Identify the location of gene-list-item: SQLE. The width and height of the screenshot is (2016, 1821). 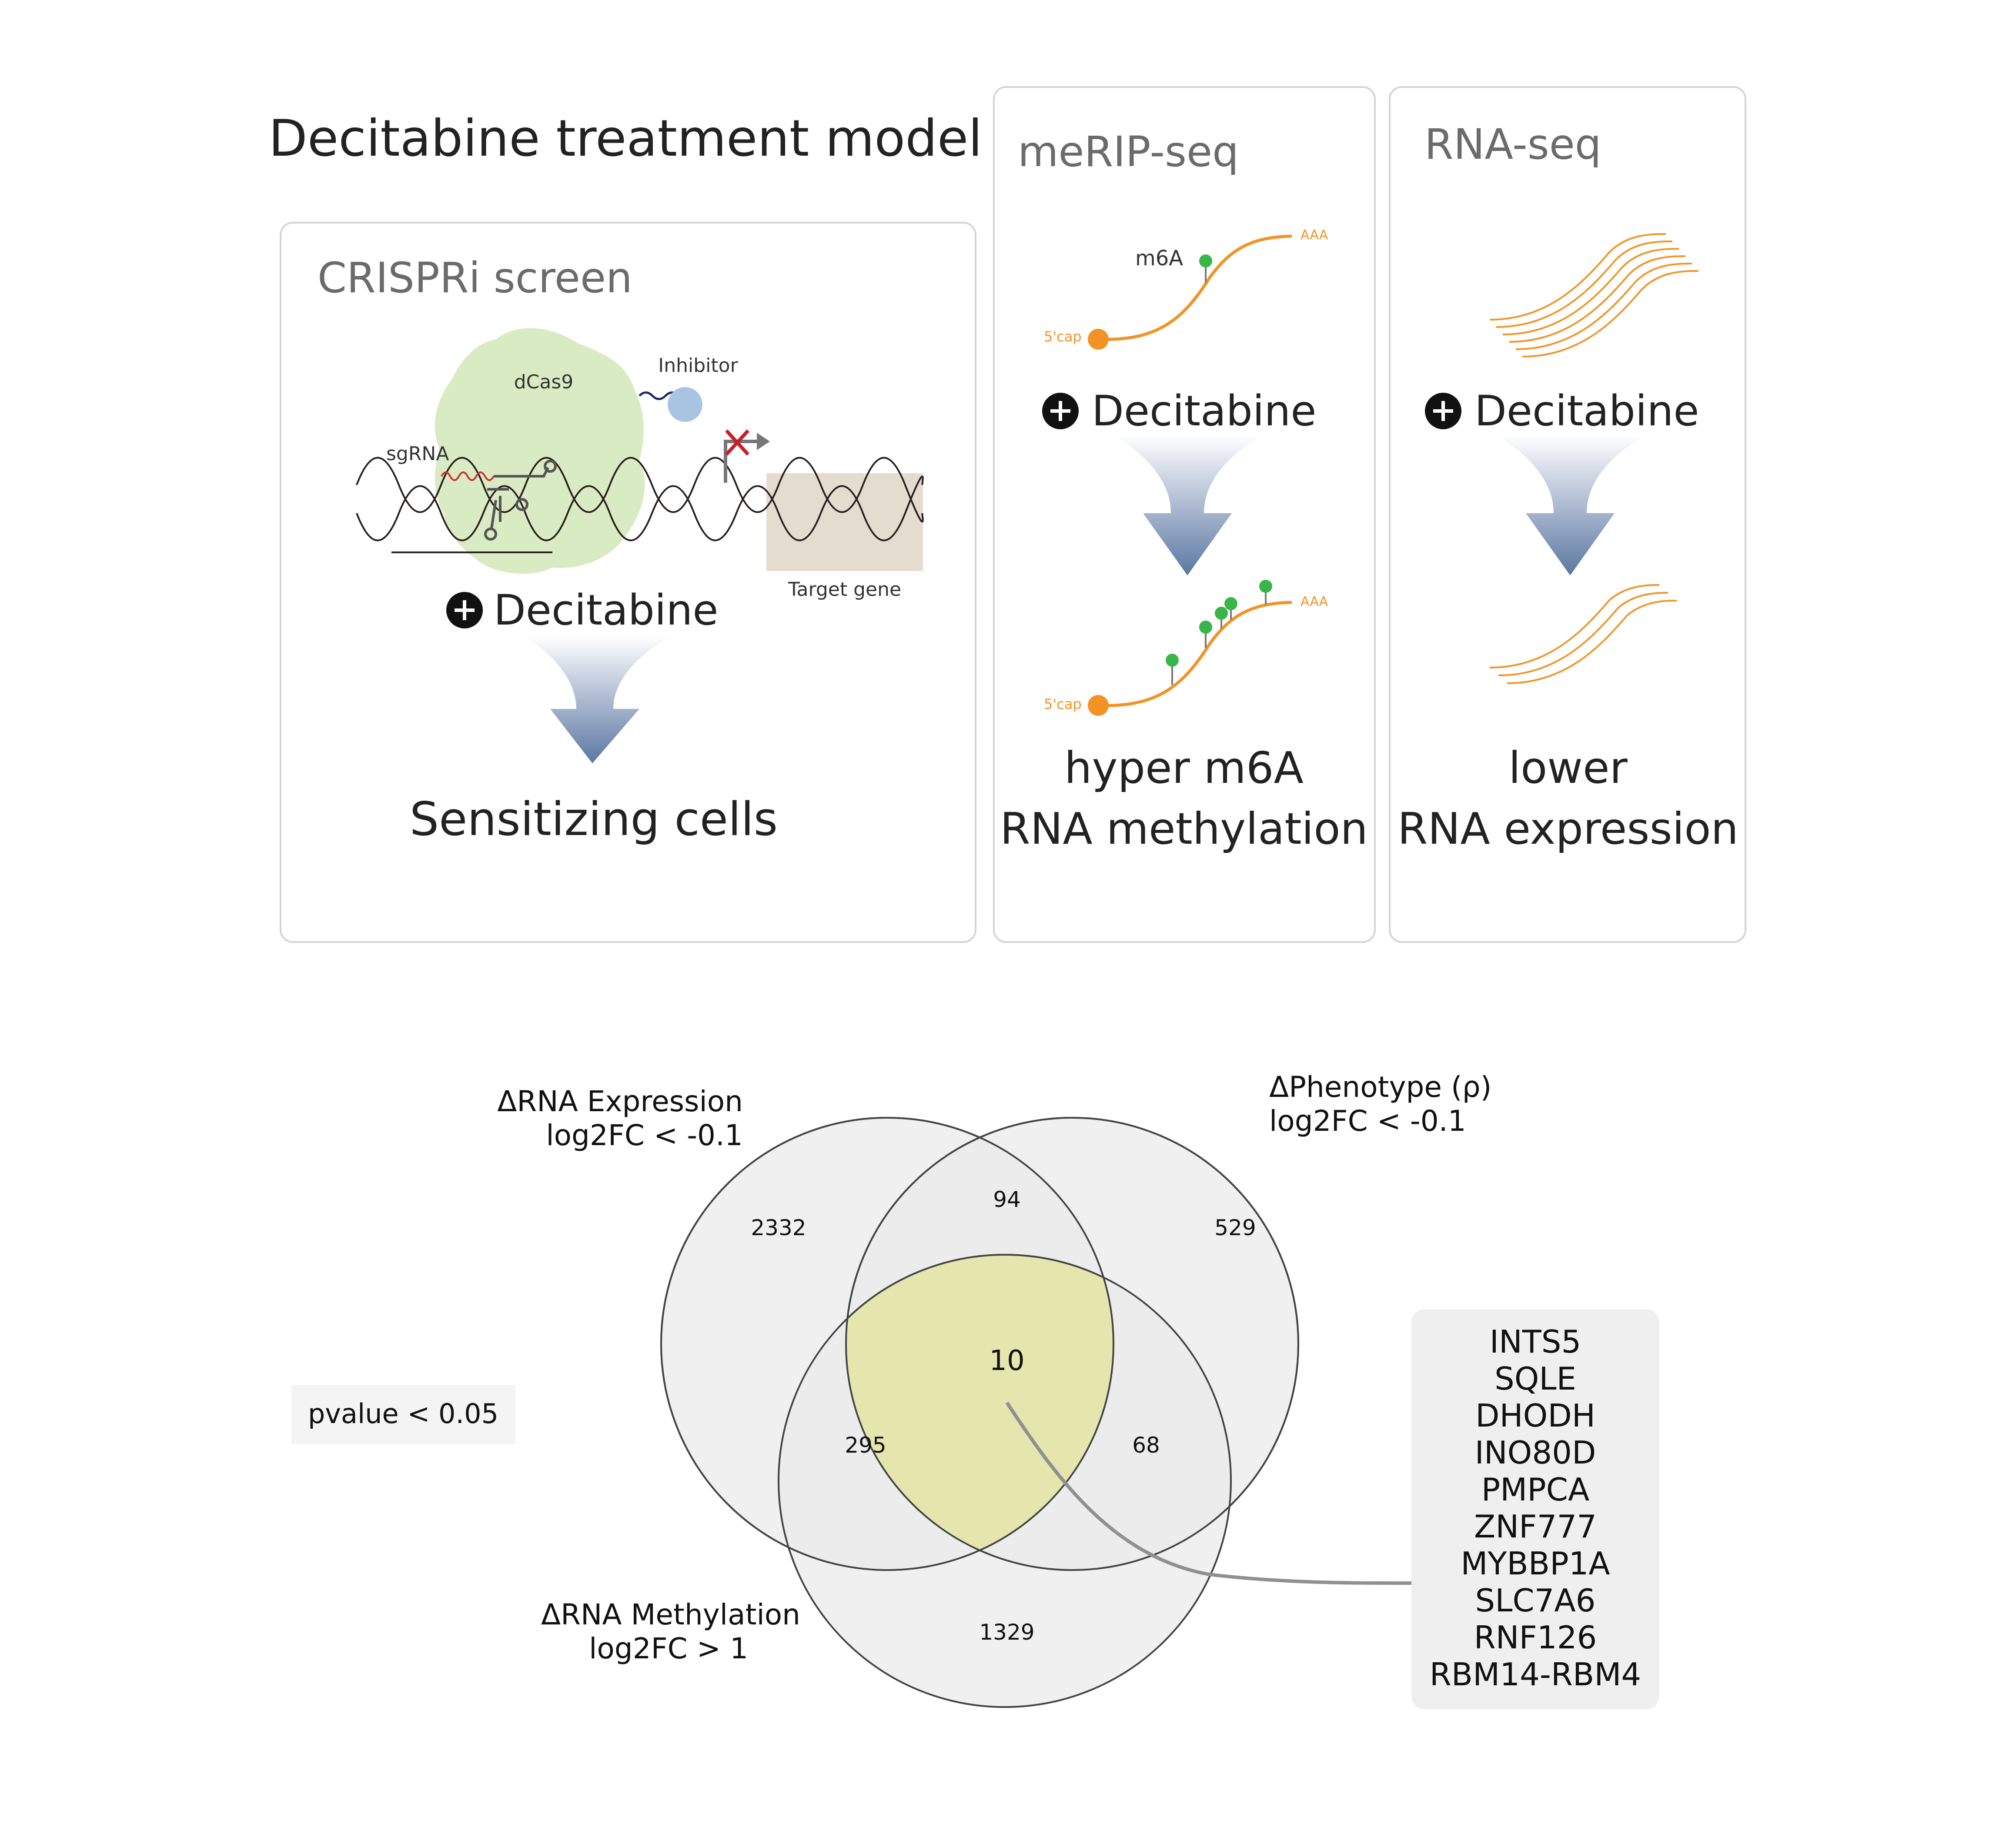
(1535, 1378).